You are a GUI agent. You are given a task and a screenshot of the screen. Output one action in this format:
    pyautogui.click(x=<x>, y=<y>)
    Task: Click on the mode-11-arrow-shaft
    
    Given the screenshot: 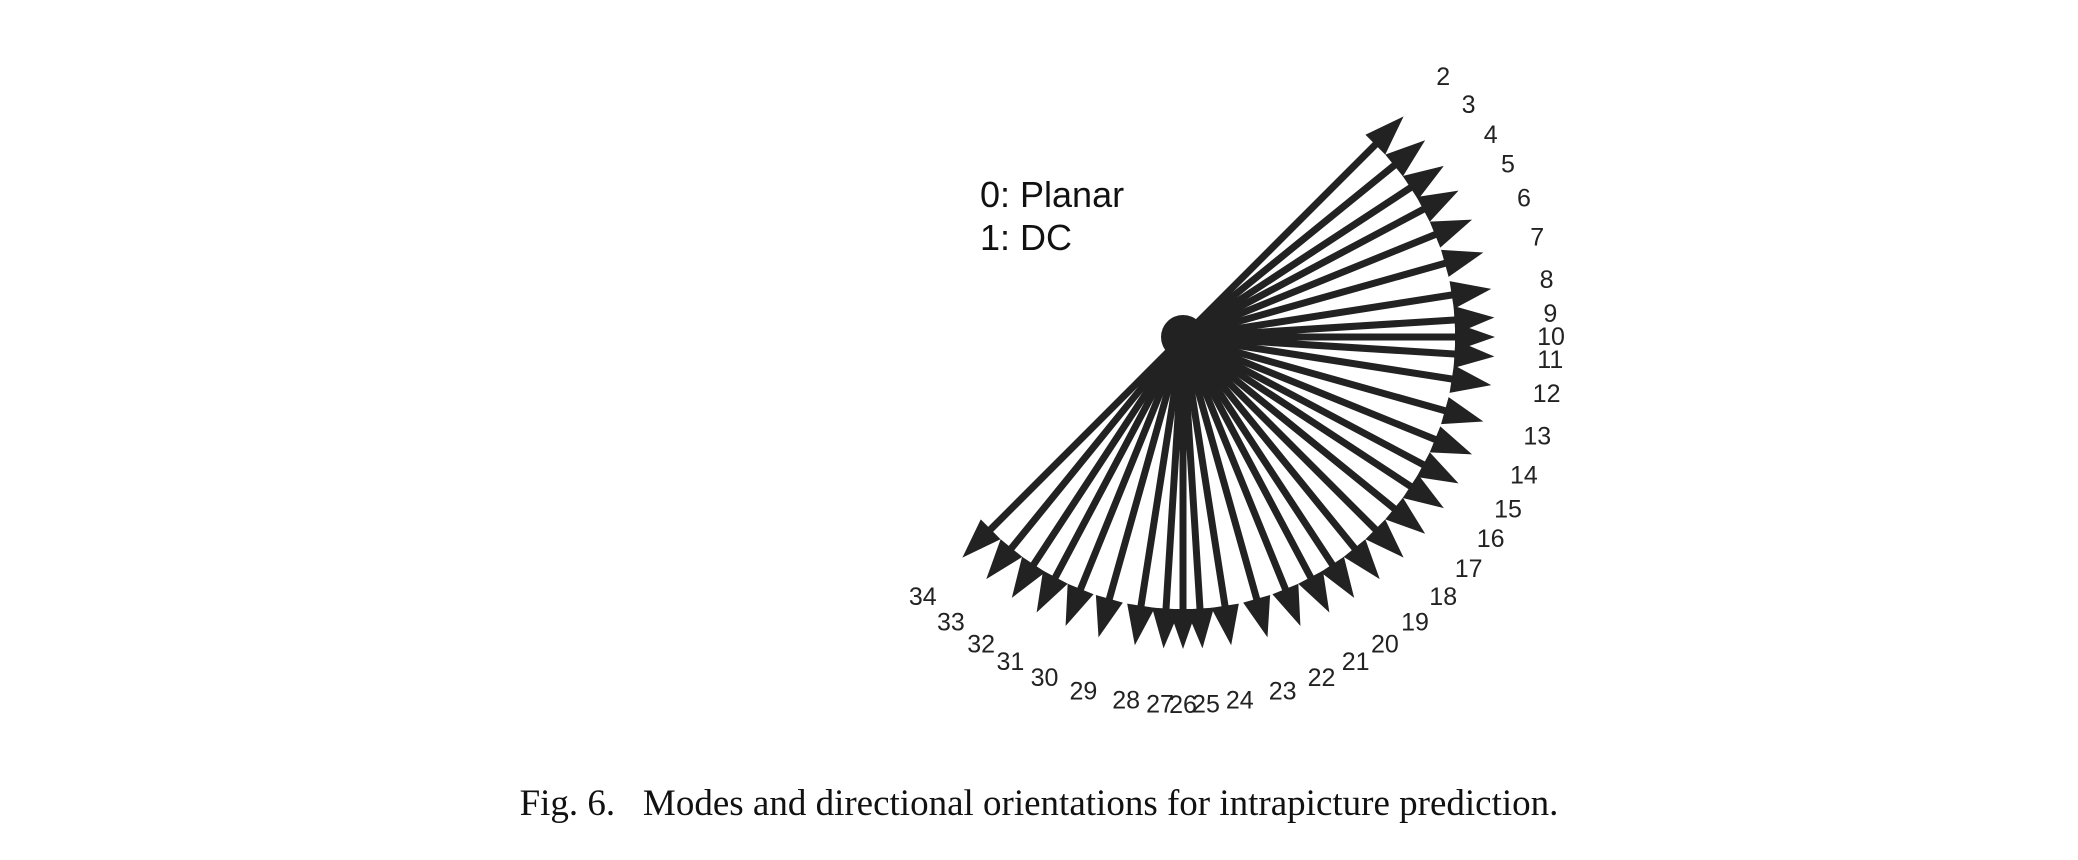 What is the action you would take?
    pyautogui.click(x=1320, y=345)
    